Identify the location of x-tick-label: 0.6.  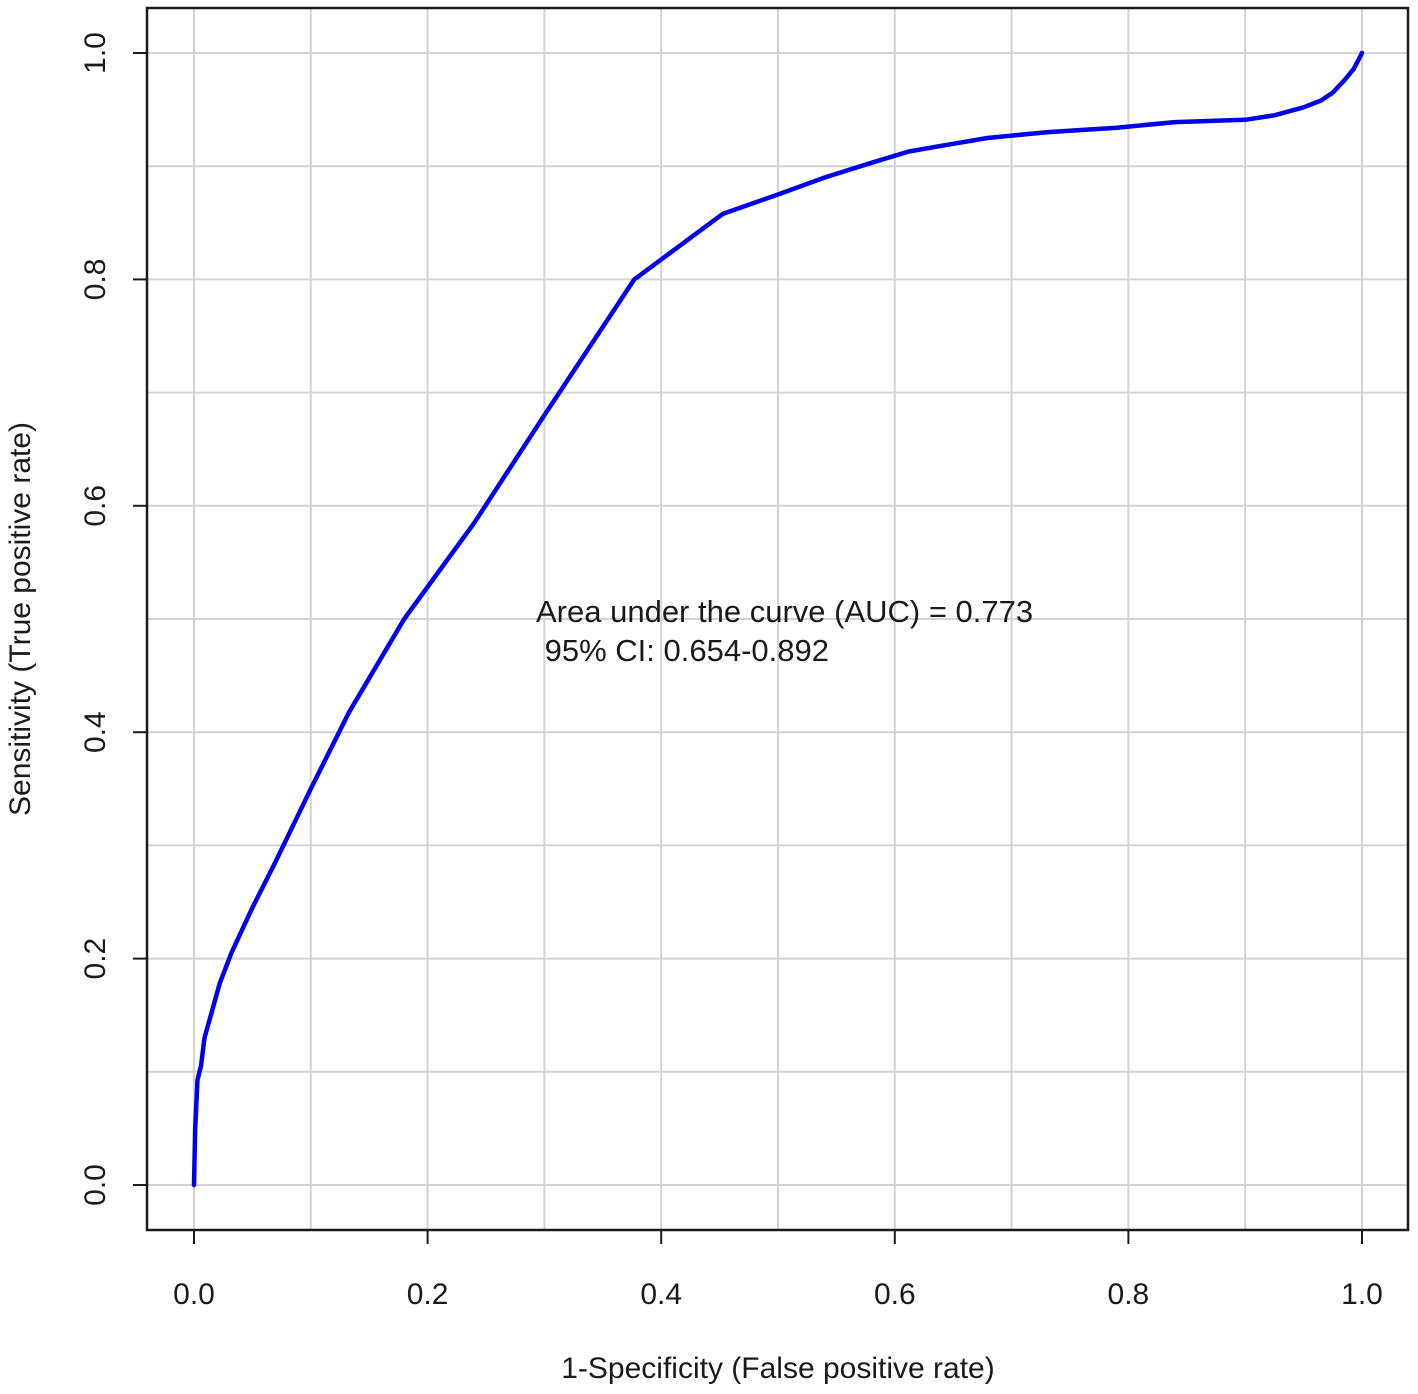
(895, 1294).